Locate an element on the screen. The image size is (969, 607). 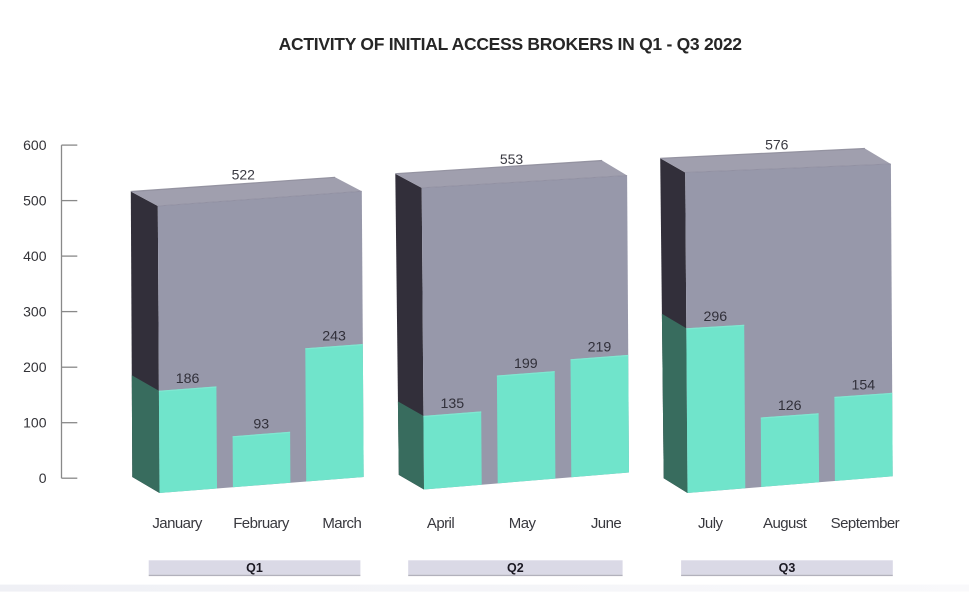
svg-text: 400 is located at coordinates (35, 256).